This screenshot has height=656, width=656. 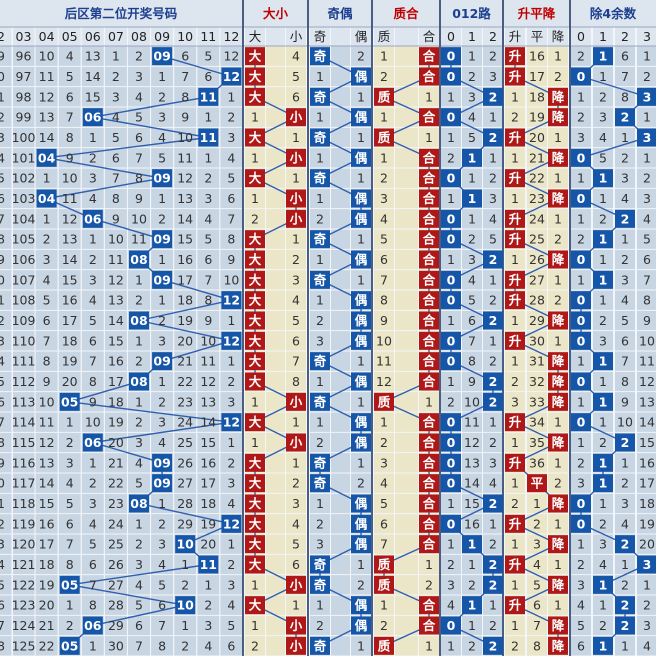 What do you see at coordinates (537, 320) in the screenshot?
I see `miss-count: 29` at bounding box center [537, 320].